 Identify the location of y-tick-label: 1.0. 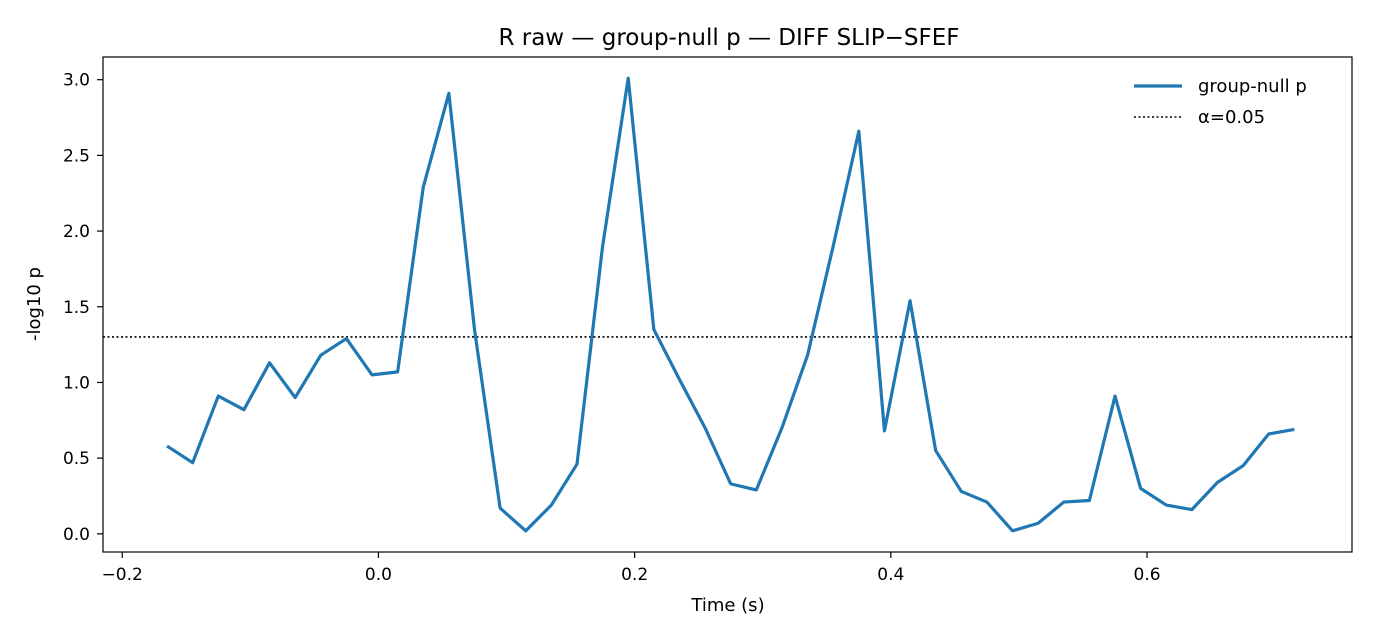
(76, 383).